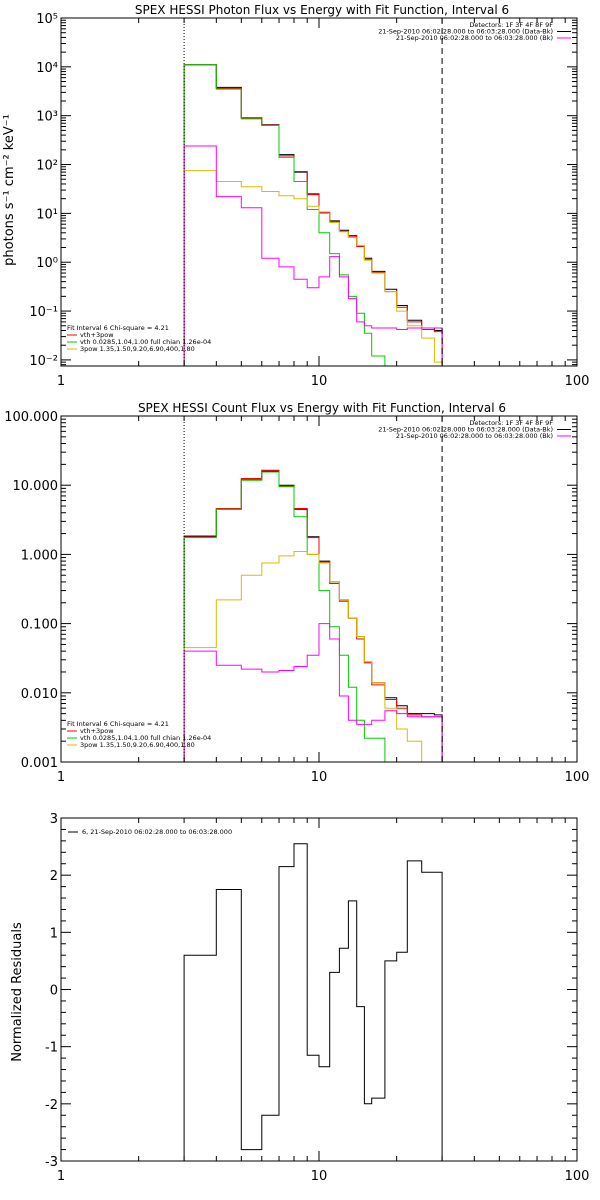 The width and height of the screenshot is (600, 1200). What do you see at coordinates (47, 263) in the screenshot?
I see `y-tick-label: 10⁰` at bounding box center [47, 263].